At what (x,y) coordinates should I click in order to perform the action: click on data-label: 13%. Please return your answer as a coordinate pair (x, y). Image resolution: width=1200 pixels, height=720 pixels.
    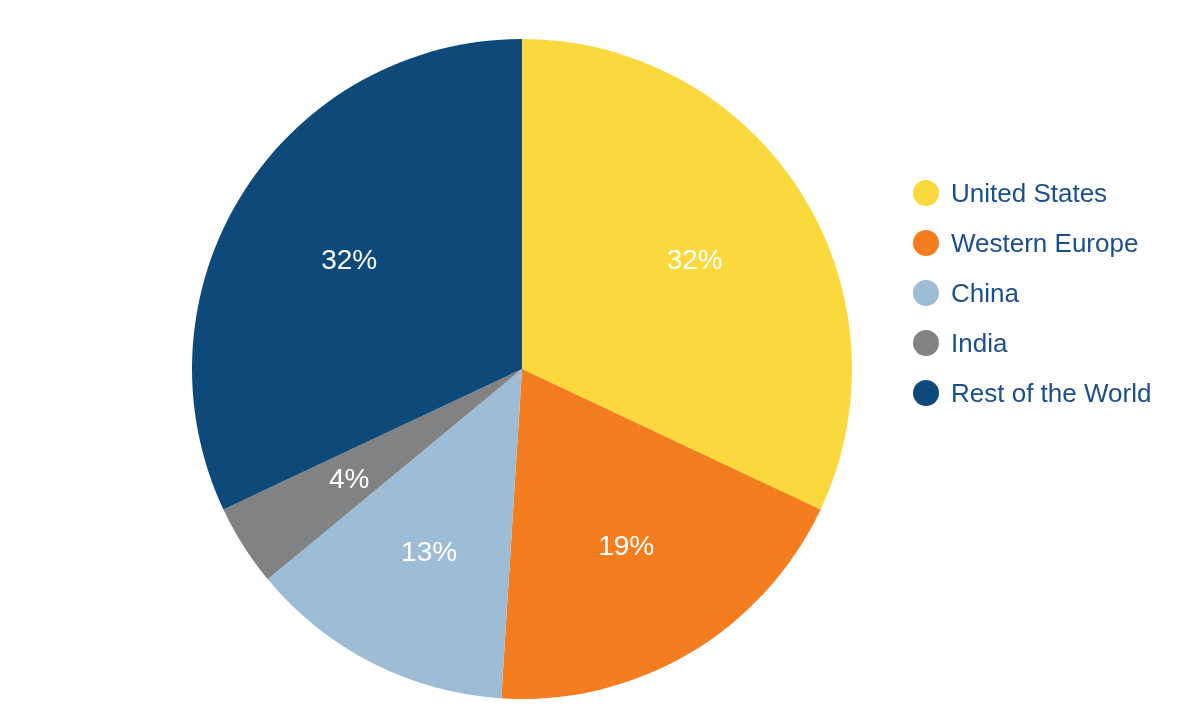
    Looking at the image, I should click on (429, 551).